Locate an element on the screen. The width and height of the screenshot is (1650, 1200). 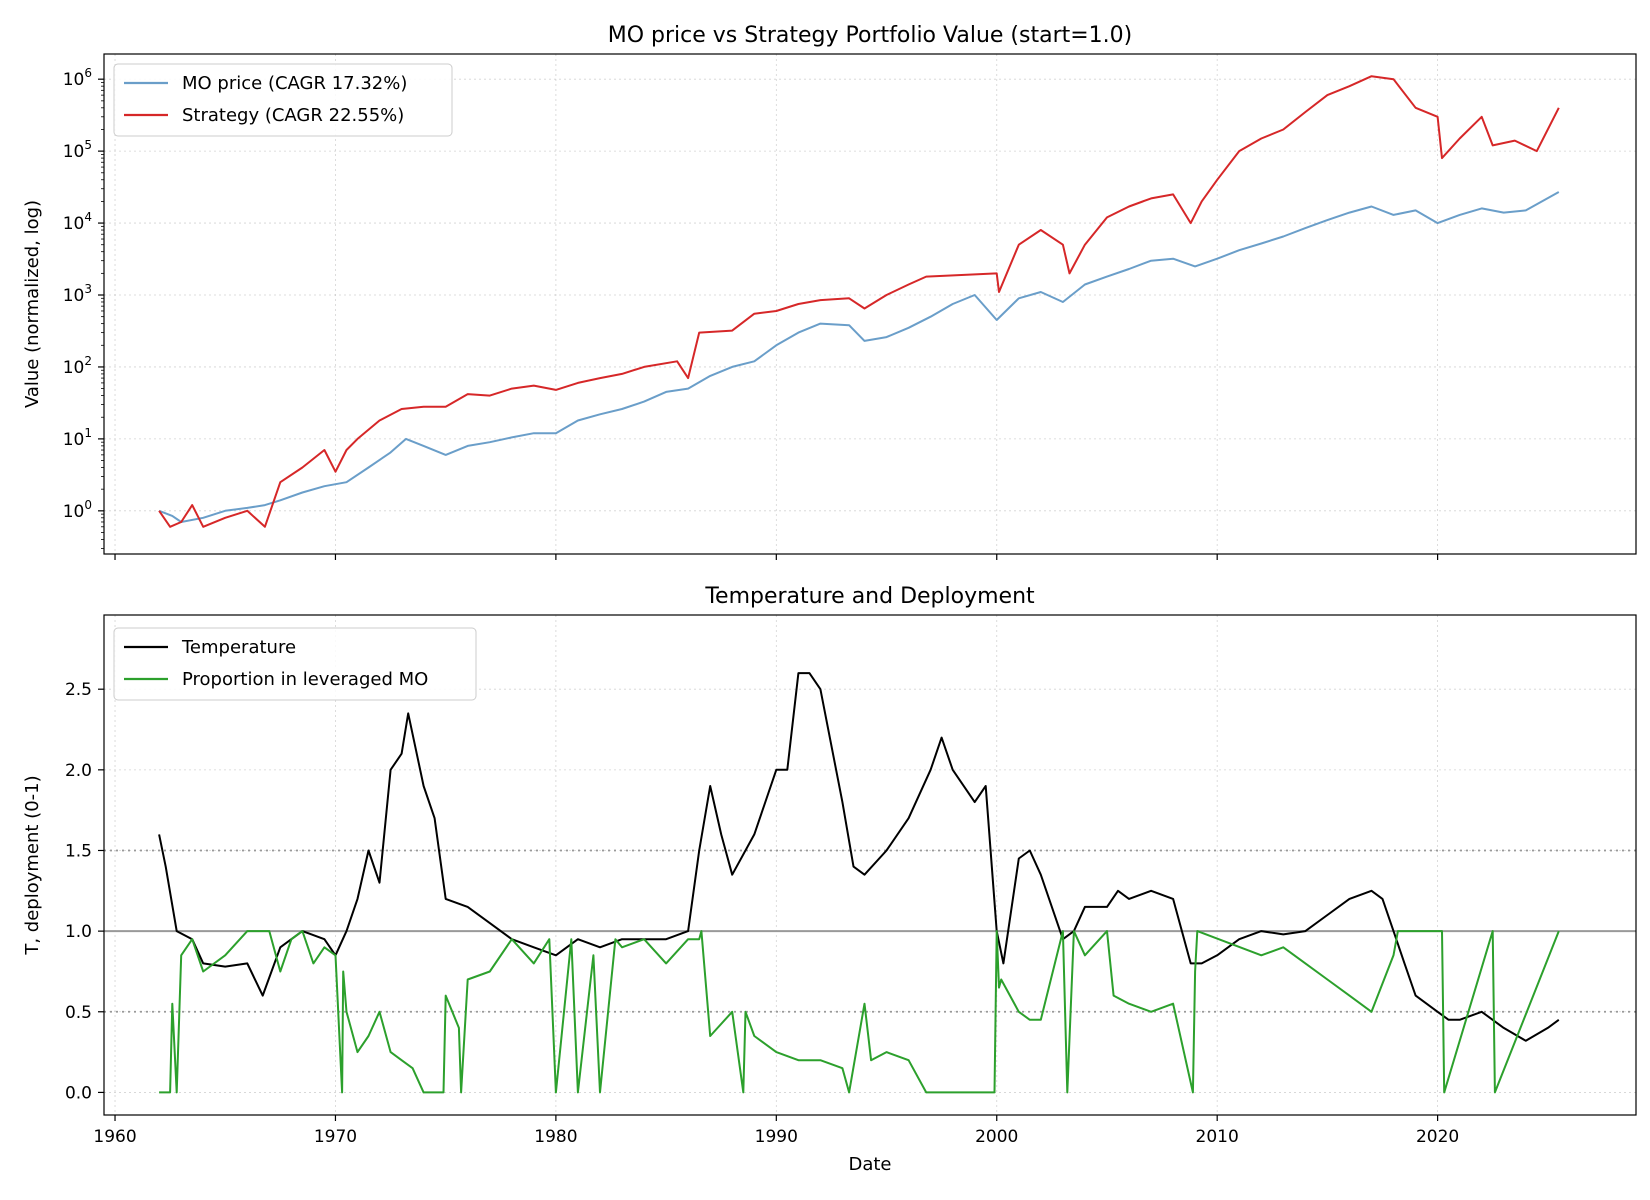
x-tick-label: 2020 is located at coordinates (1437, 1137).